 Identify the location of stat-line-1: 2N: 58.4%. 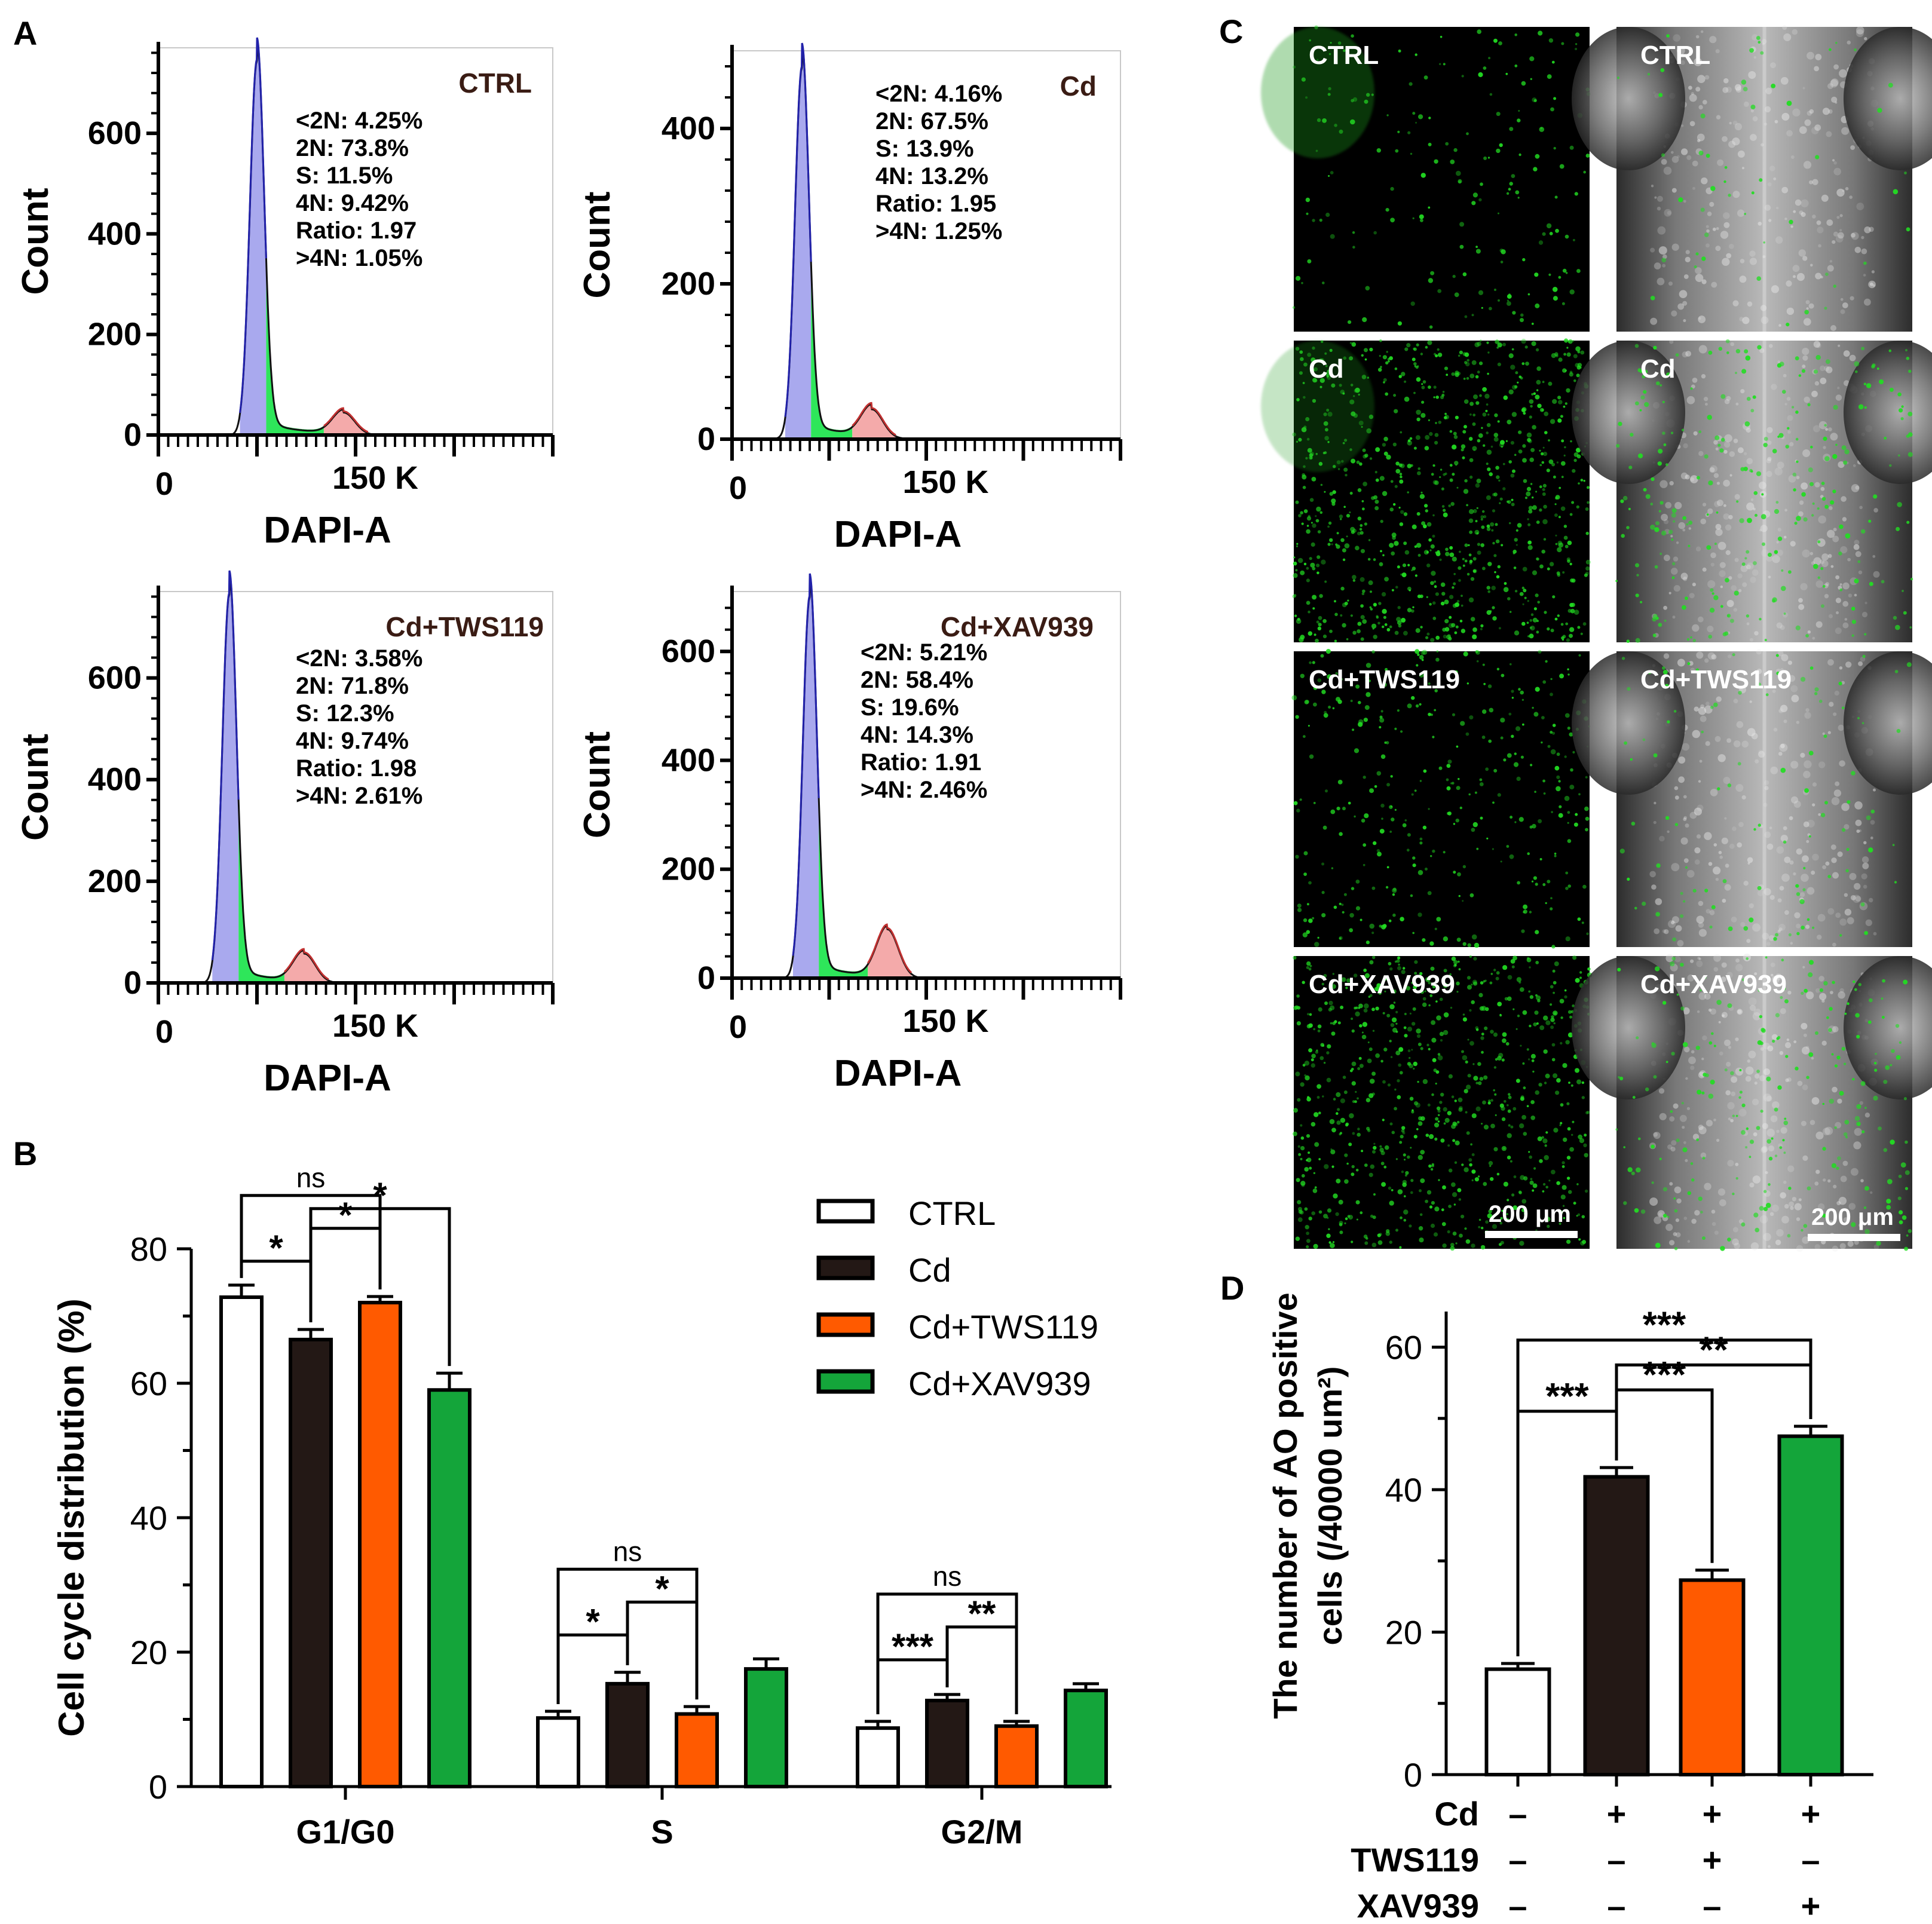
(917, 680).